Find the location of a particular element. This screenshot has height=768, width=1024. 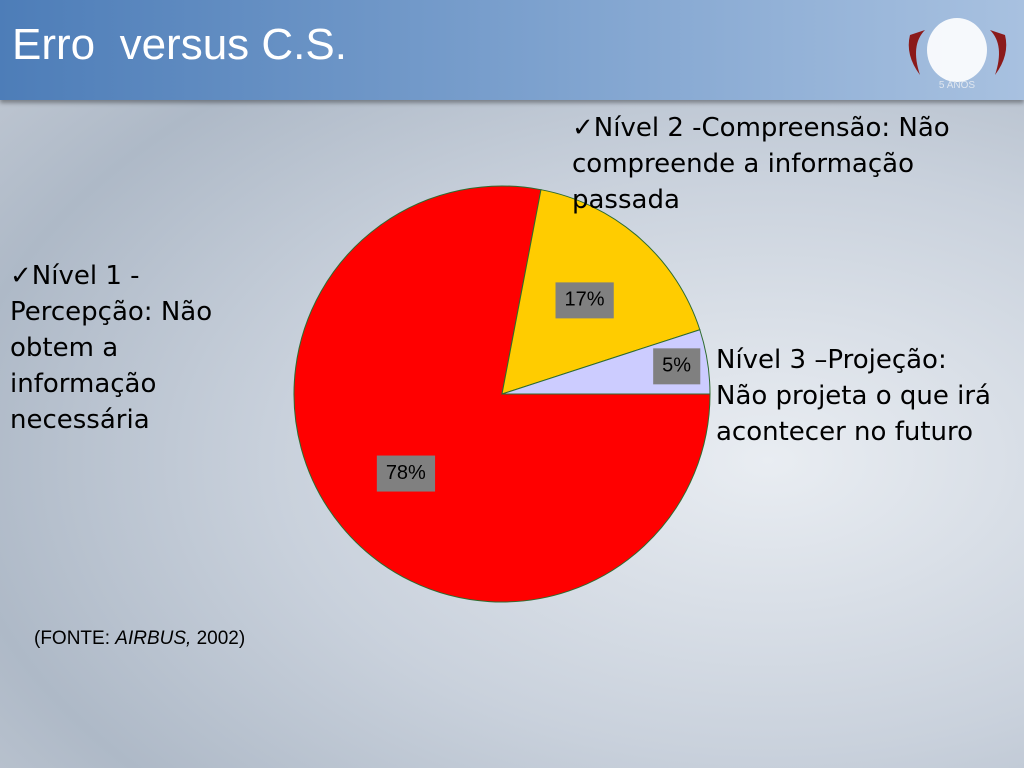

title-bar: Erro versus C.S. 5 ANOS is located at coordinates (512, 50).